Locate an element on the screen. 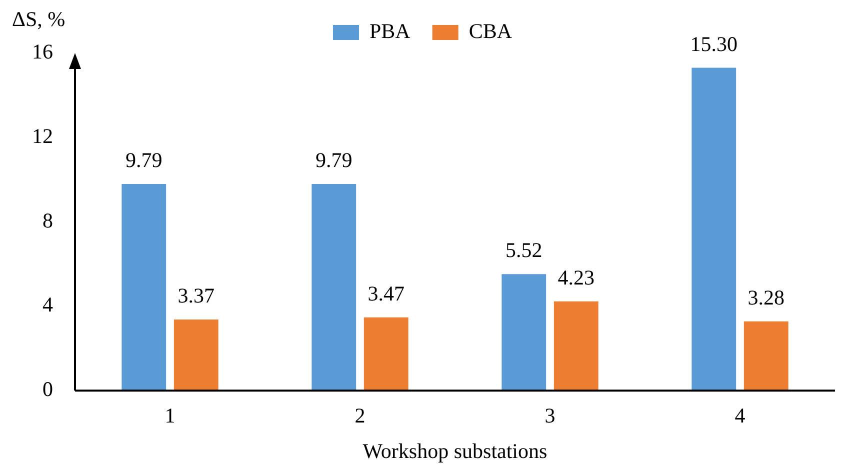  data-label: 3.28 is located at coordinates (766, 297).